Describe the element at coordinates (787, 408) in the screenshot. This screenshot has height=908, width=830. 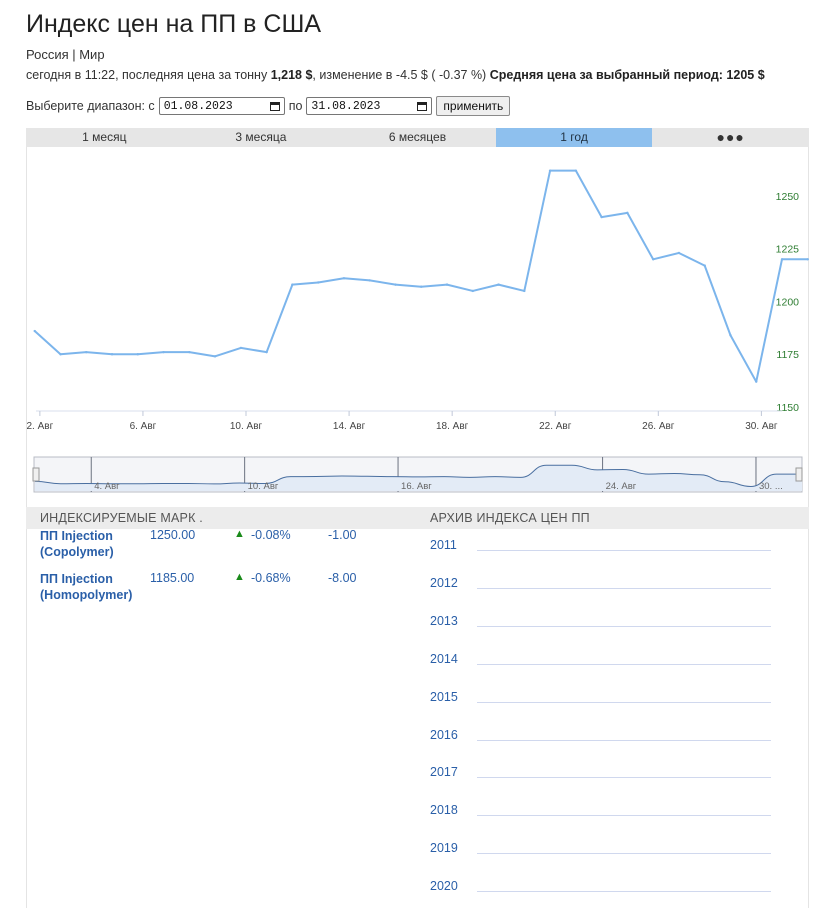
I see `y-tick-label: 1150` at that location.